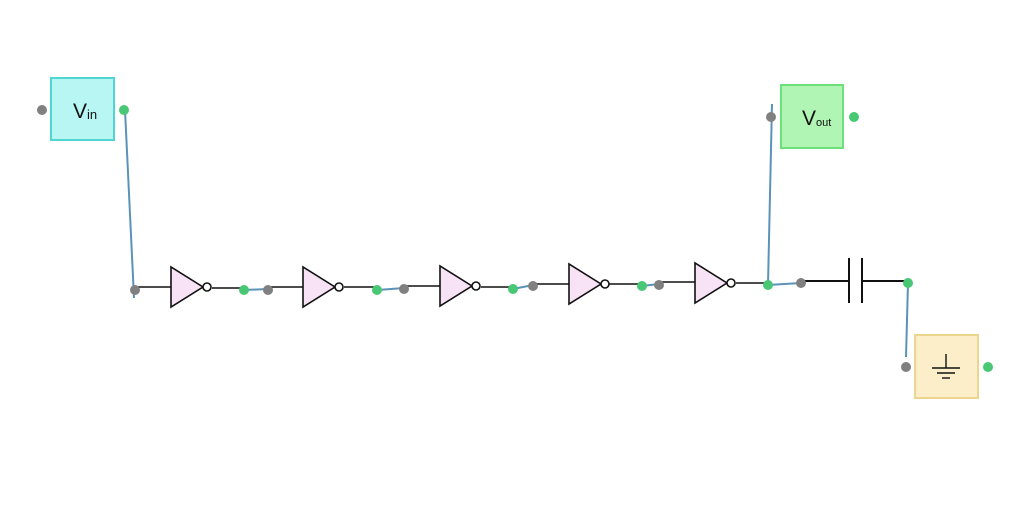 The image size is (1036, 524). What do you see at coordinates (768, 285) in the screenshot?
I see `inverter-5-output-port` at bounding box center [768, 285].